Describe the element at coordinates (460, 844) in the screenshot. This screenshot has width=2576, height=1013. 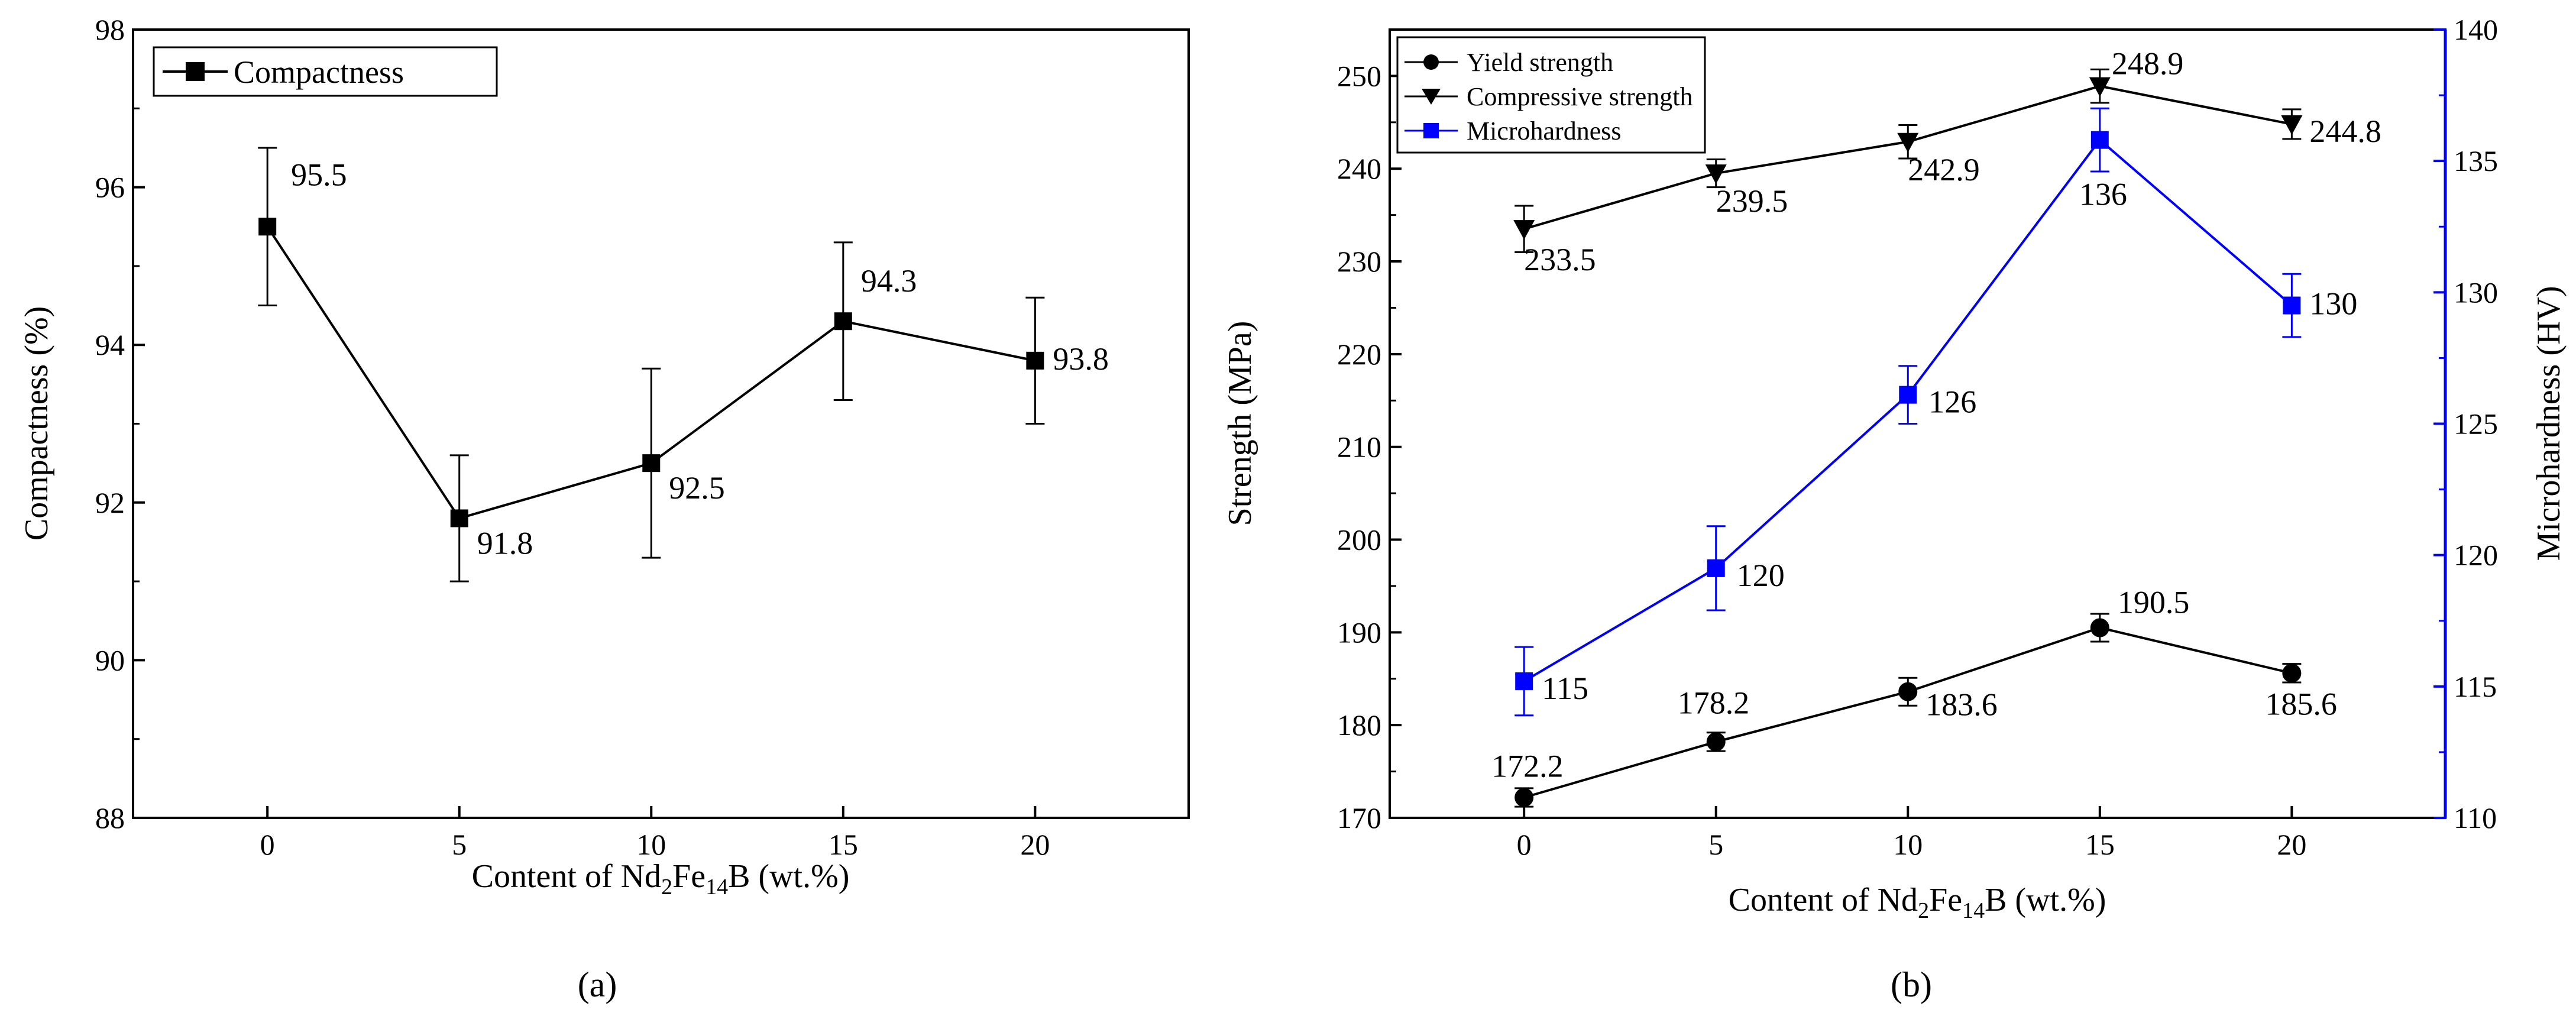
I see `panel-a-x-tick-label: 5` at that location.